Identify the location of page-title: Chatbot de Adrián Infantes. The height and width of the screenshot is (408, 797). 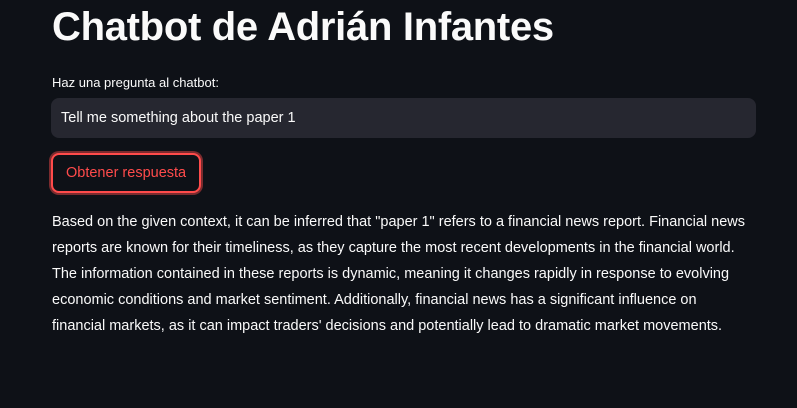
(303, 27).